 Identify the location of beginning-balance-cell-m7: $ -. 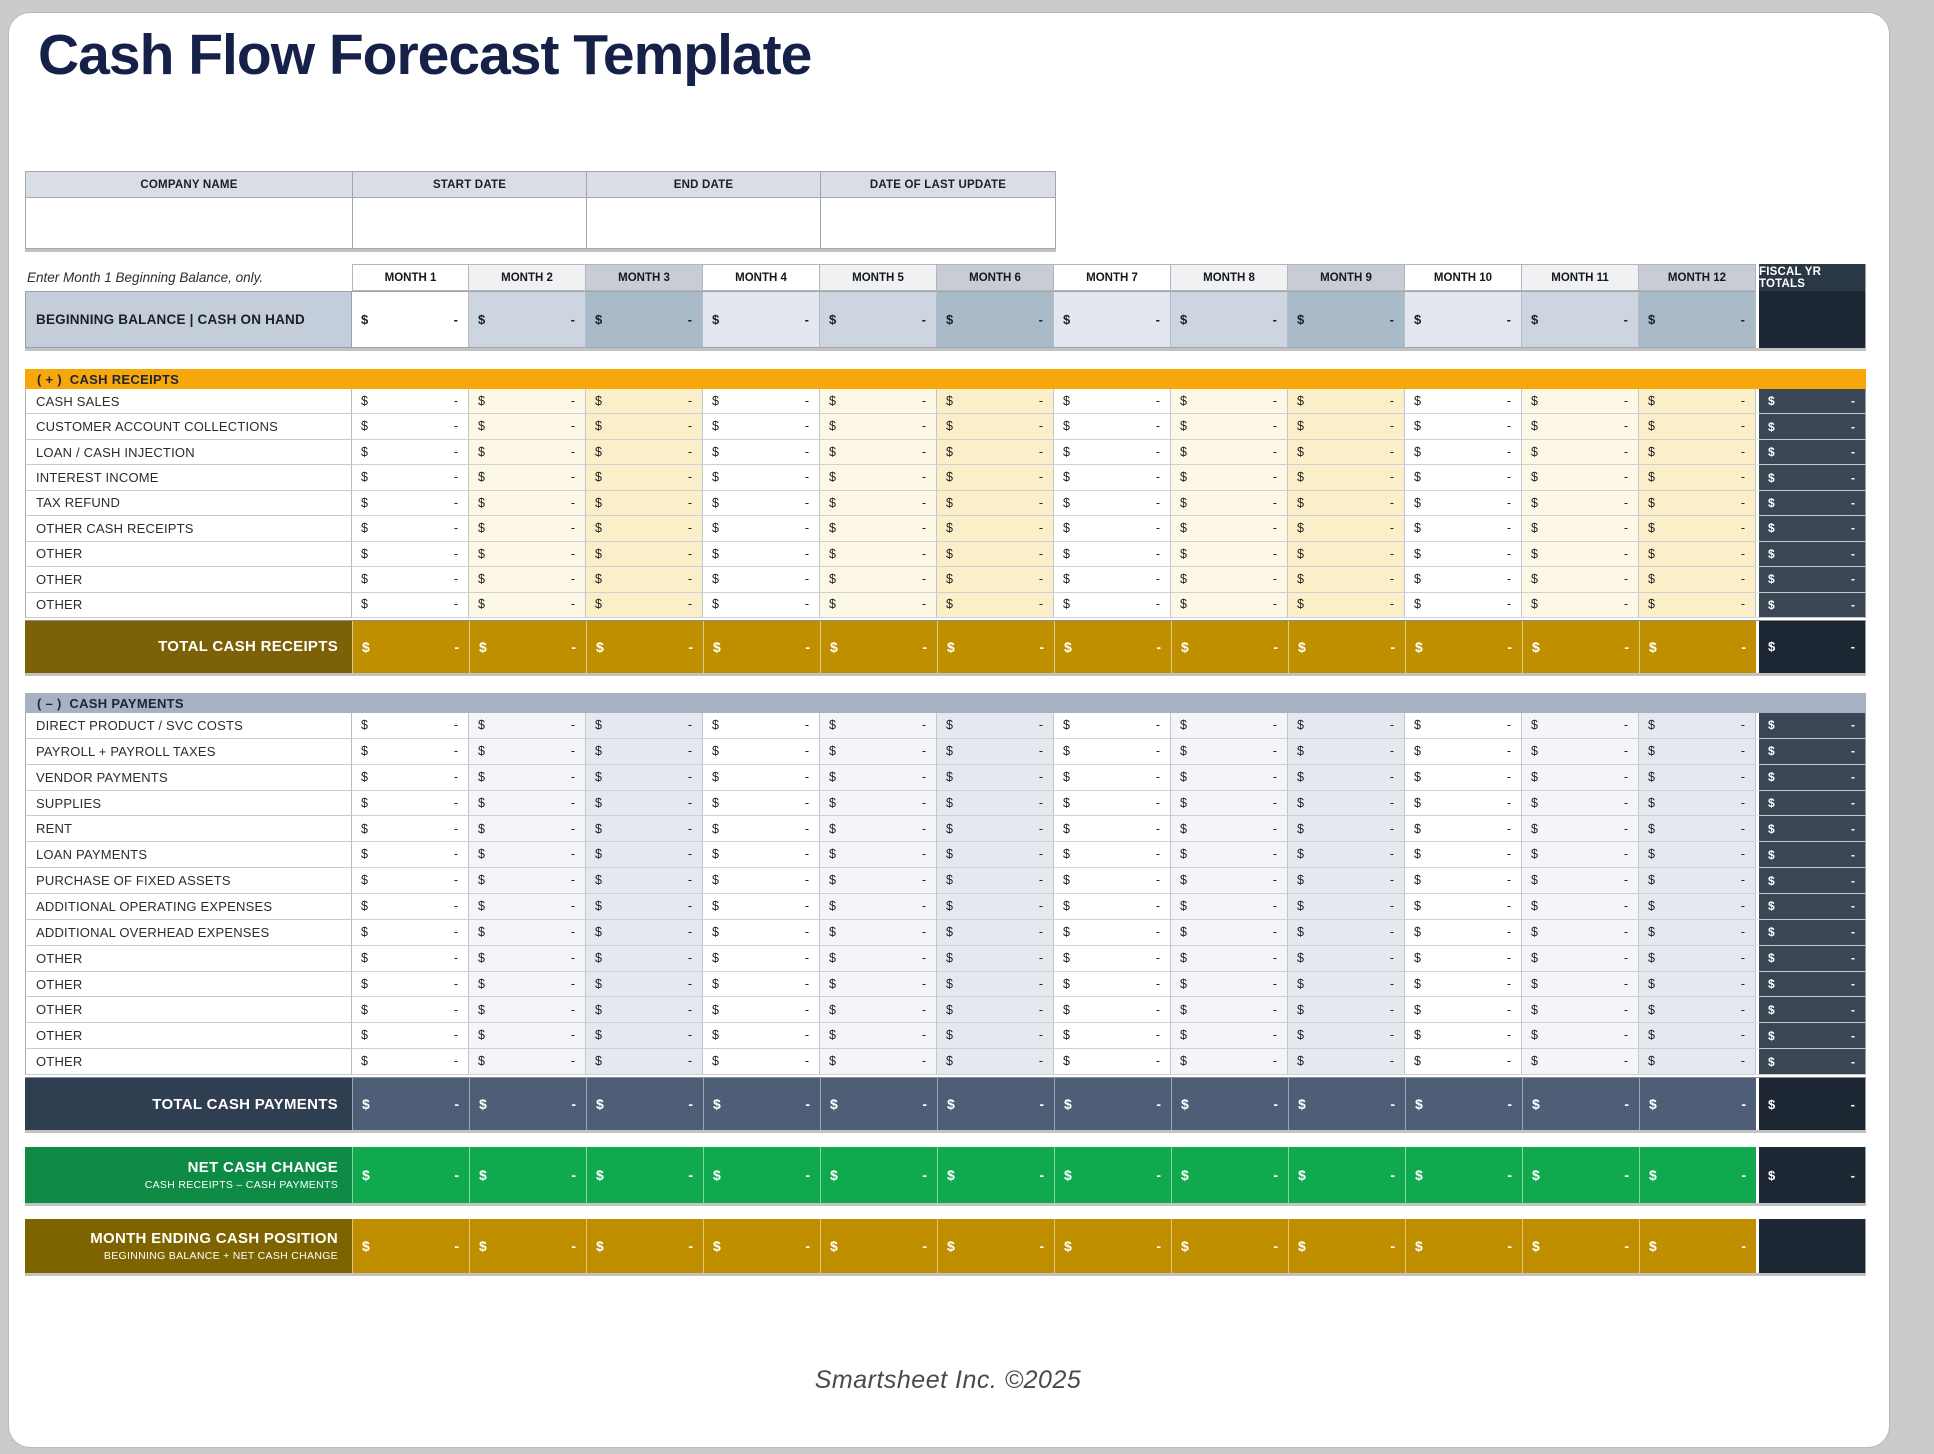
(1112, 319).